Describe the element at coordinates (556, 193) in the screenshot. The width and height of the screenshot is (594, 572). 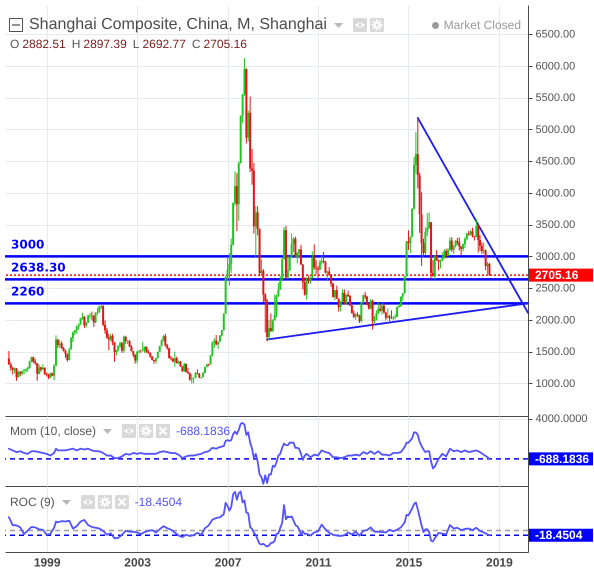
I see `y-tick-label: 4000.00` at that location.